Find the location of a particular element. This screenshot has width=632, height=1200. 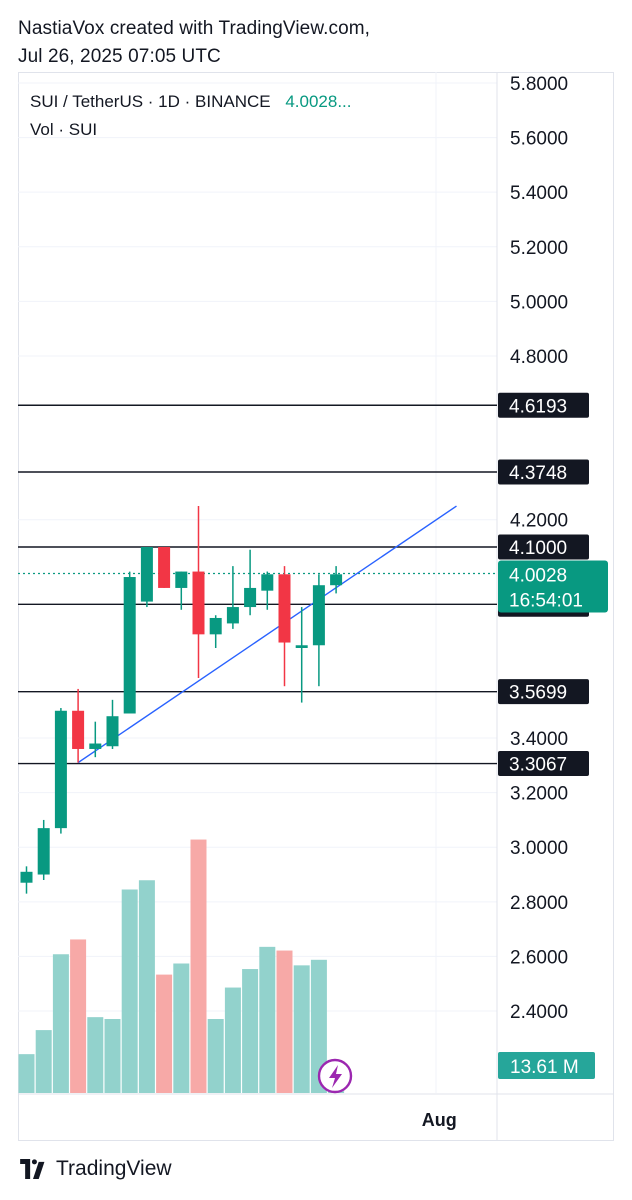

volume-value-badge: 13.61 M is located at coordinates (546, 1065).